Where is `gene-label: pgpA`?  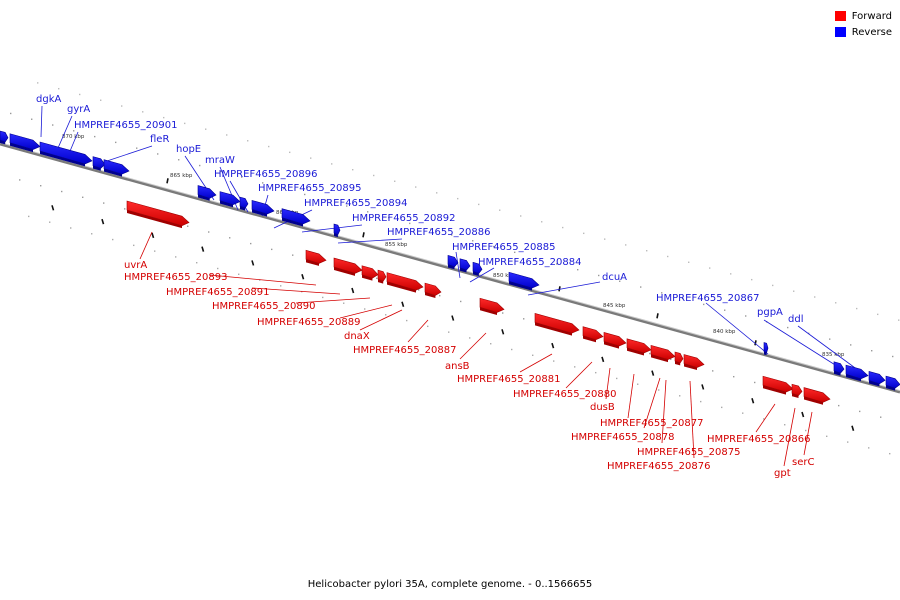 gene-label: pgpA is located at coordinates (770, 312).